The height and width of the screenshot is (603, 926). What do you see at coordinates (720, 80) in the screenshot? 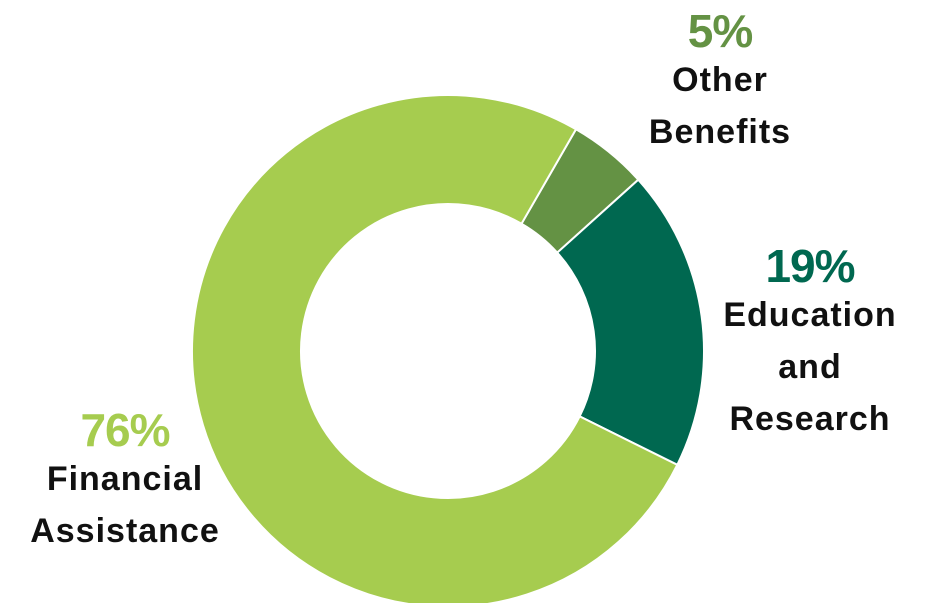
I see `name-line-other: Other` at bounding box center [720, 80].